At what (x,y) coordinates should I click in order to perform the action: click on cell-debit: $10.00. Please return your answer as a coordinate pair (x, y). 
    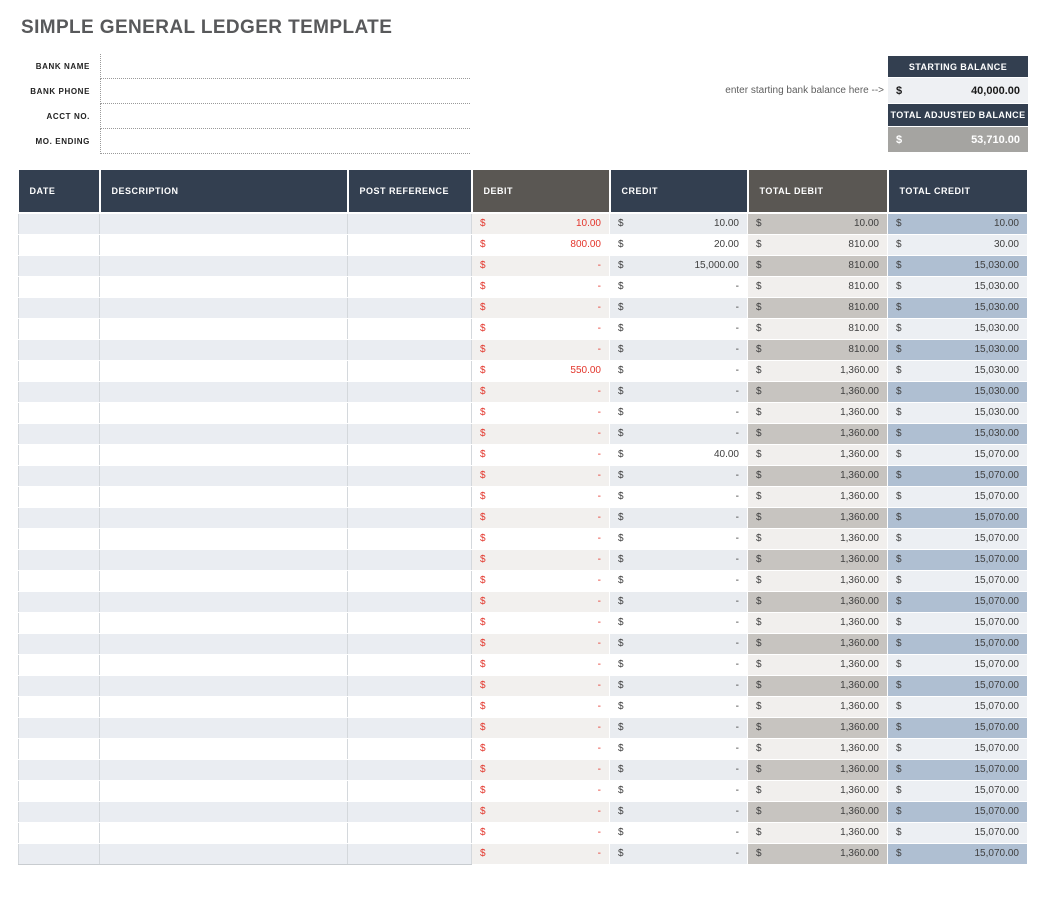
    Looking at the image, I should click on (540, 224).